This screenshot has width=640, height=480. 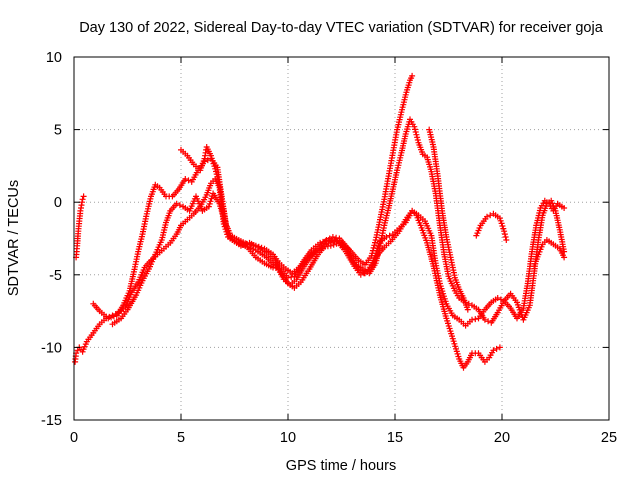 I want to click on y-tick-label: 0, so click(x=58, y=203).